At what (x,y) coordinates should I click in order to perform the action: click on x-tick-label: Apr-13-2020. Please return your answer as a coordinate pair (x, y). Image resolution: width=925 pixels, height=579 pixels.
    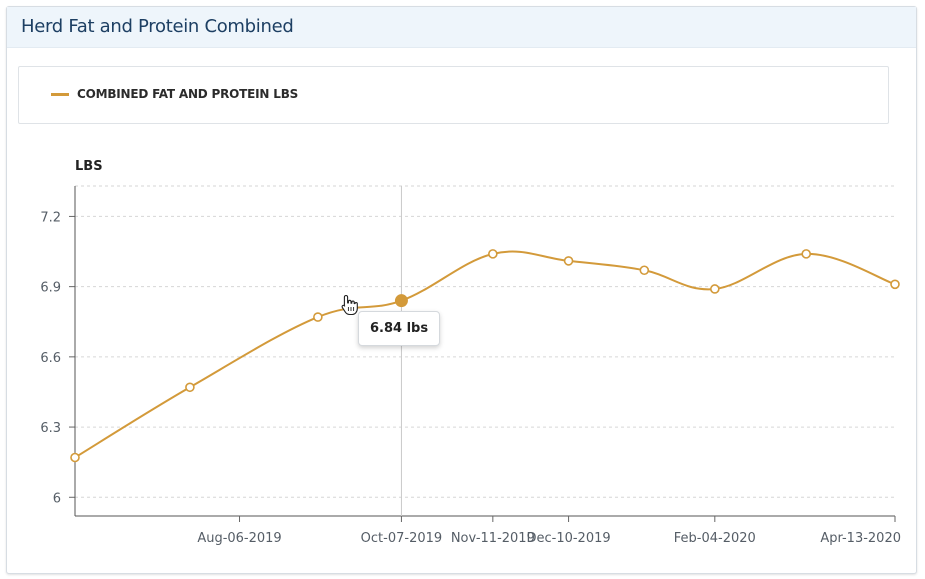
    Looking at the image, I should click on (860, 538).